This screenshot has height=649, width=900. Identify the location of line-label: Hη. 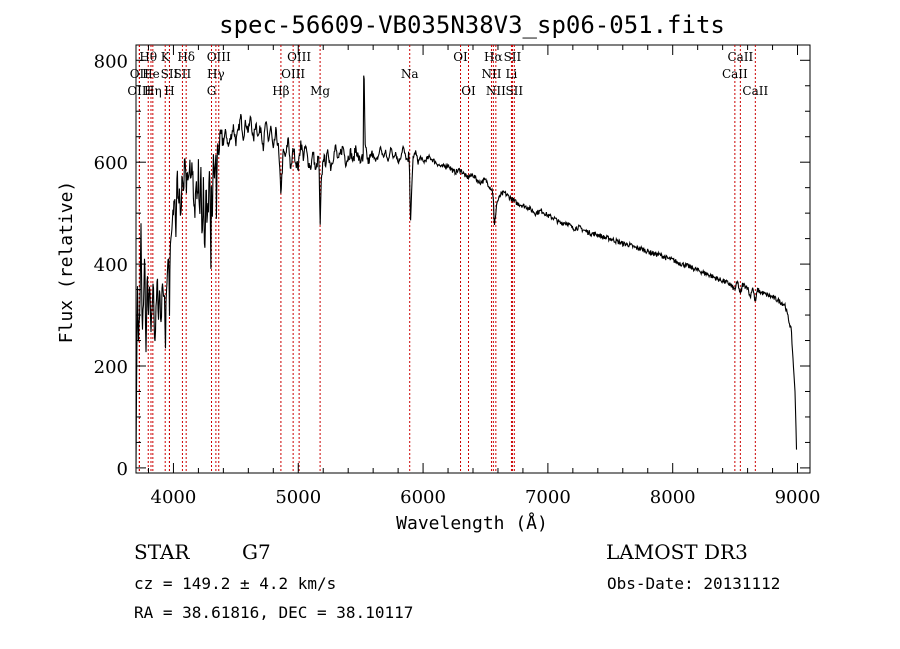
(153, 91).